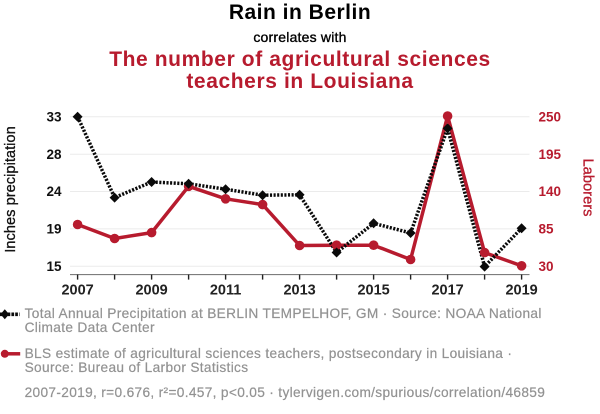 The image size is (600, 414). What do you see at coordinates (151, 291) in the screenshot?
I see `svg-text: 2009` at bounding box center [151, 291].